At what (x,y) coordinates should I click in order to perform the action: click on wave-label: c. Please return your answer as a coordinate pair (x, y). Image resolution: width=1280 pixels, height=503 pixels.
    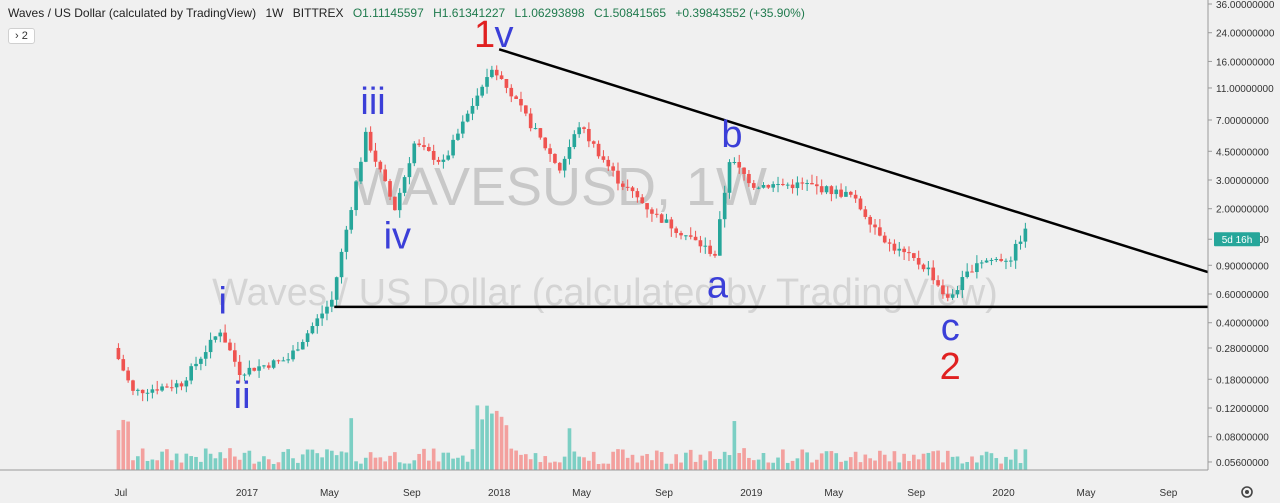
    Looking at the image, I should click on (950, 328).